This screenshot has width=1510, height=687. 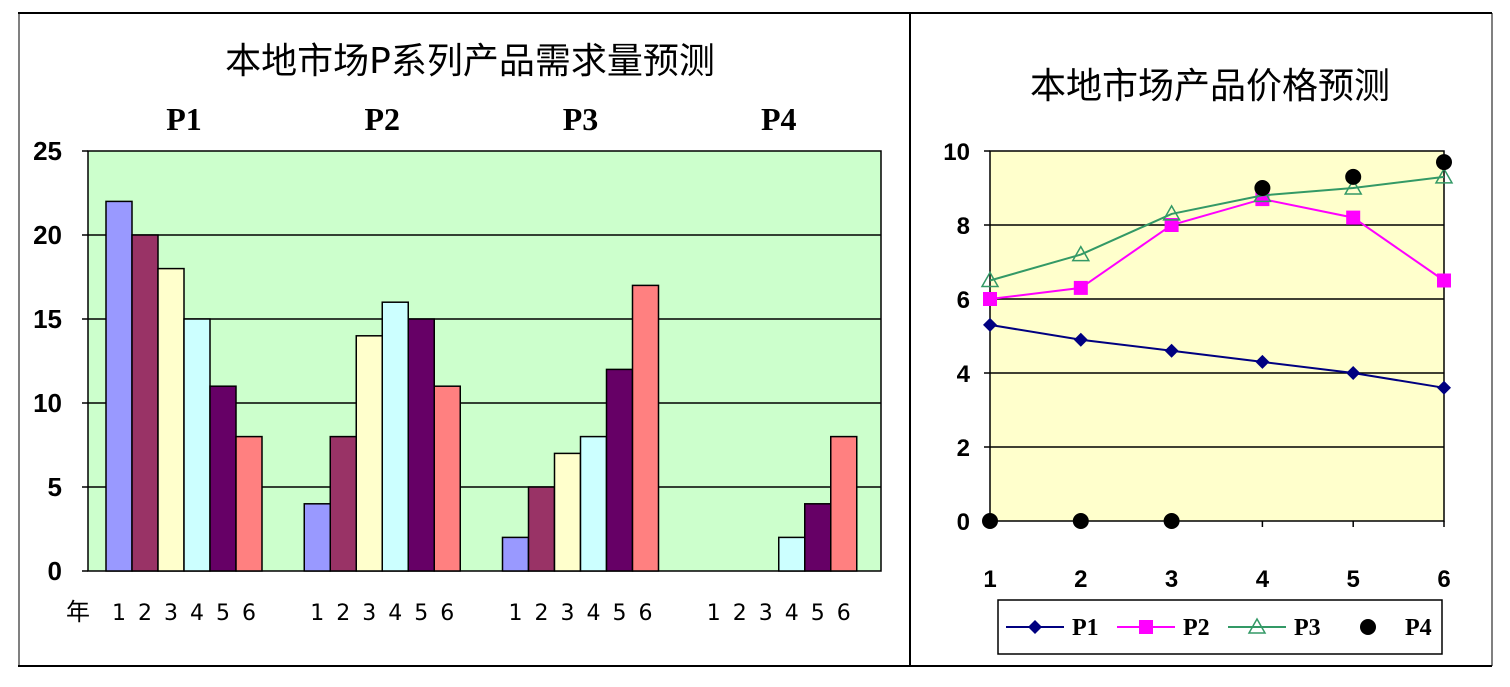 What do you see at coordinates (964, 374) in the screenshot?
I see `y-tick-label: 4` at bounding box center [964, 374].